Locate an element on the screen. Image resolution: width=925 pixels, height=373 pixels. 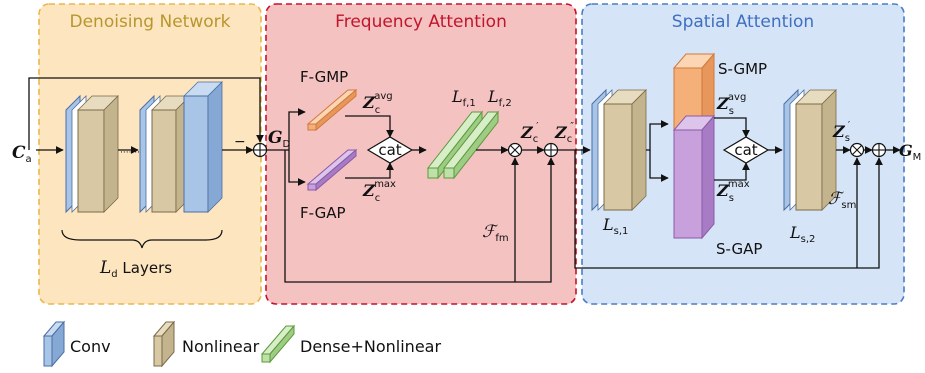
lf2-label: Lf,2 is located at coordinates (499, 98).